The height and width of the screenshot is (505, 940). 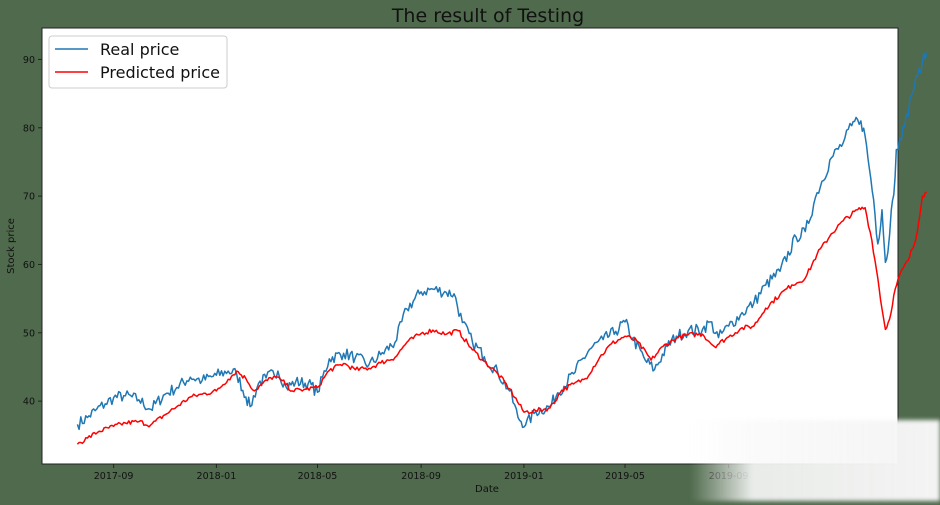 What do you see at coordinates (11, 246) in the screenshot?
I see `y-axis-label: Stock price` at bounding box center [11, 246].